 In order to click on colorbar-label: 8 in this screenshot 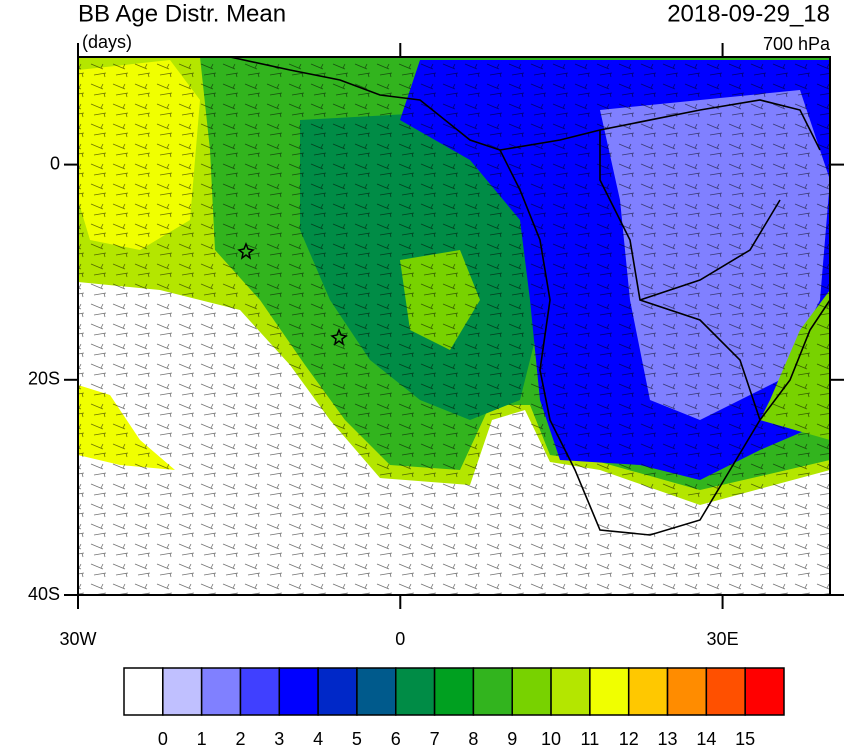, I will do `click(473, 739)`.